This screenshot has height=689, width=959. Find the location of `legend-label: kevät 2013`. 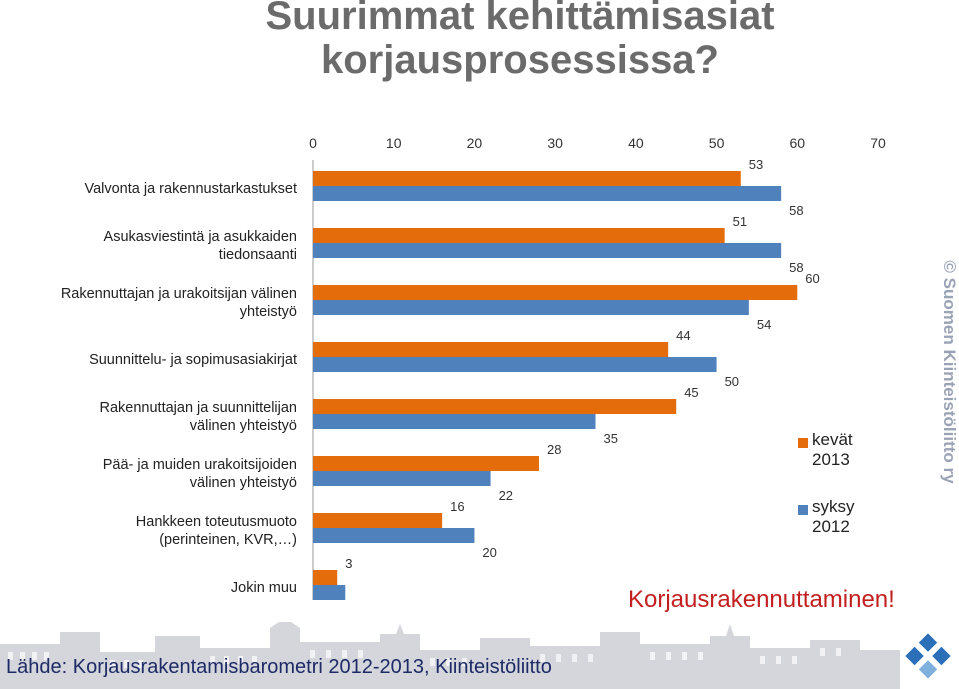

legend-label: kevät 2013 is located at coordinates (832, 450).